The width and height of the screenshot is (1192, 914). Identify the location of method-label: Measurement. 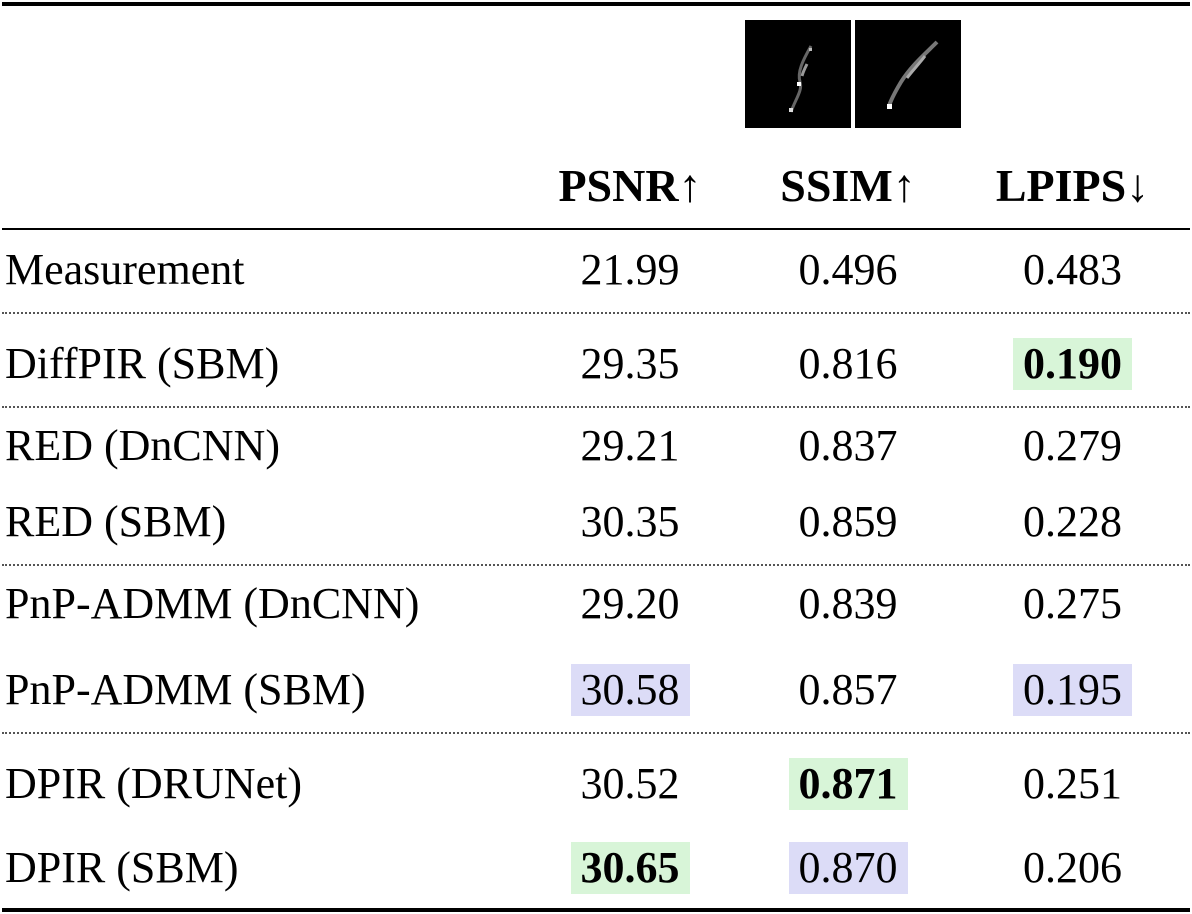
(125, 269).